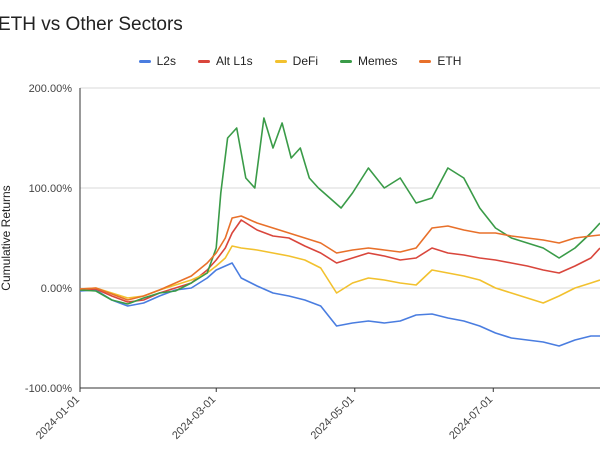 The width and height of the screenshot is (600, 450). I want to click on y-axis-title: Cumulative Returns, so click(6, 237).